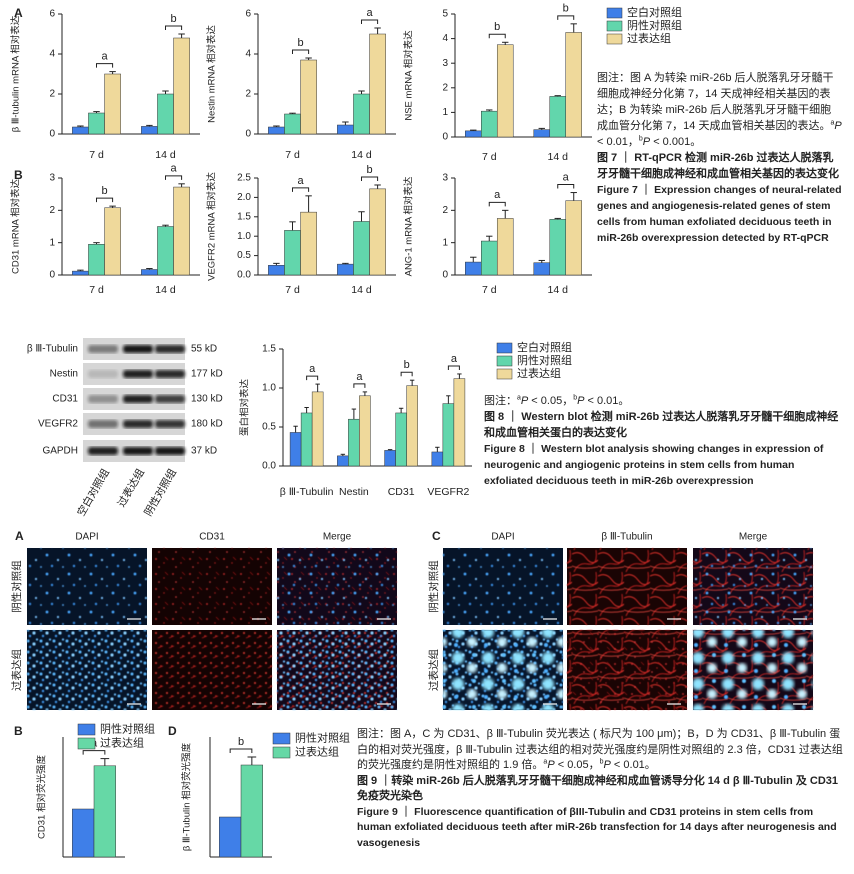 Image resolution: width=854 pixels, height=874 pixels. Describe the element at coordinates (93, 492) in the screenshot. I see `lane-label: 空白对照组` at that location.